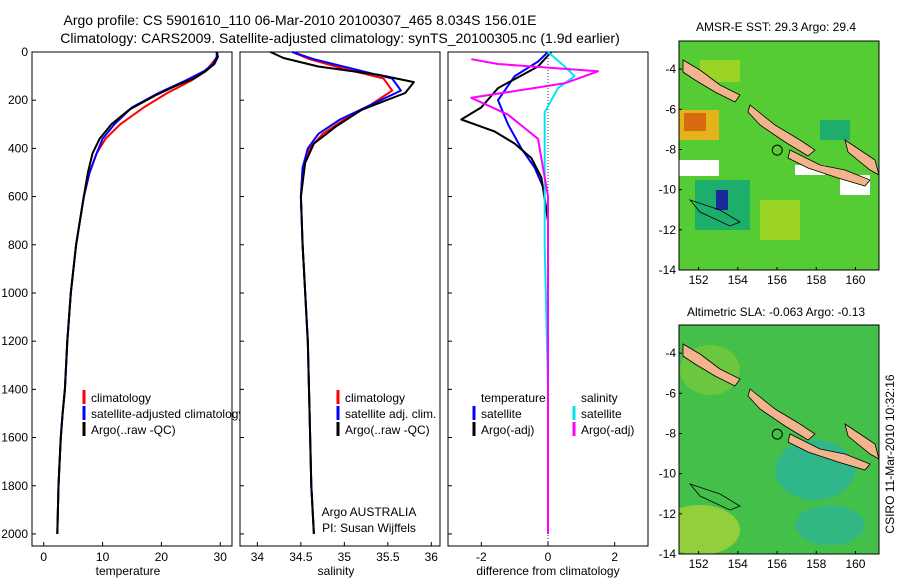 This screenshot has width=900, height=580. Describe the element at coordinates (507, 430) in the screenshot. I see `legend-label-temp-argo: Argo(-adj)` at that location.